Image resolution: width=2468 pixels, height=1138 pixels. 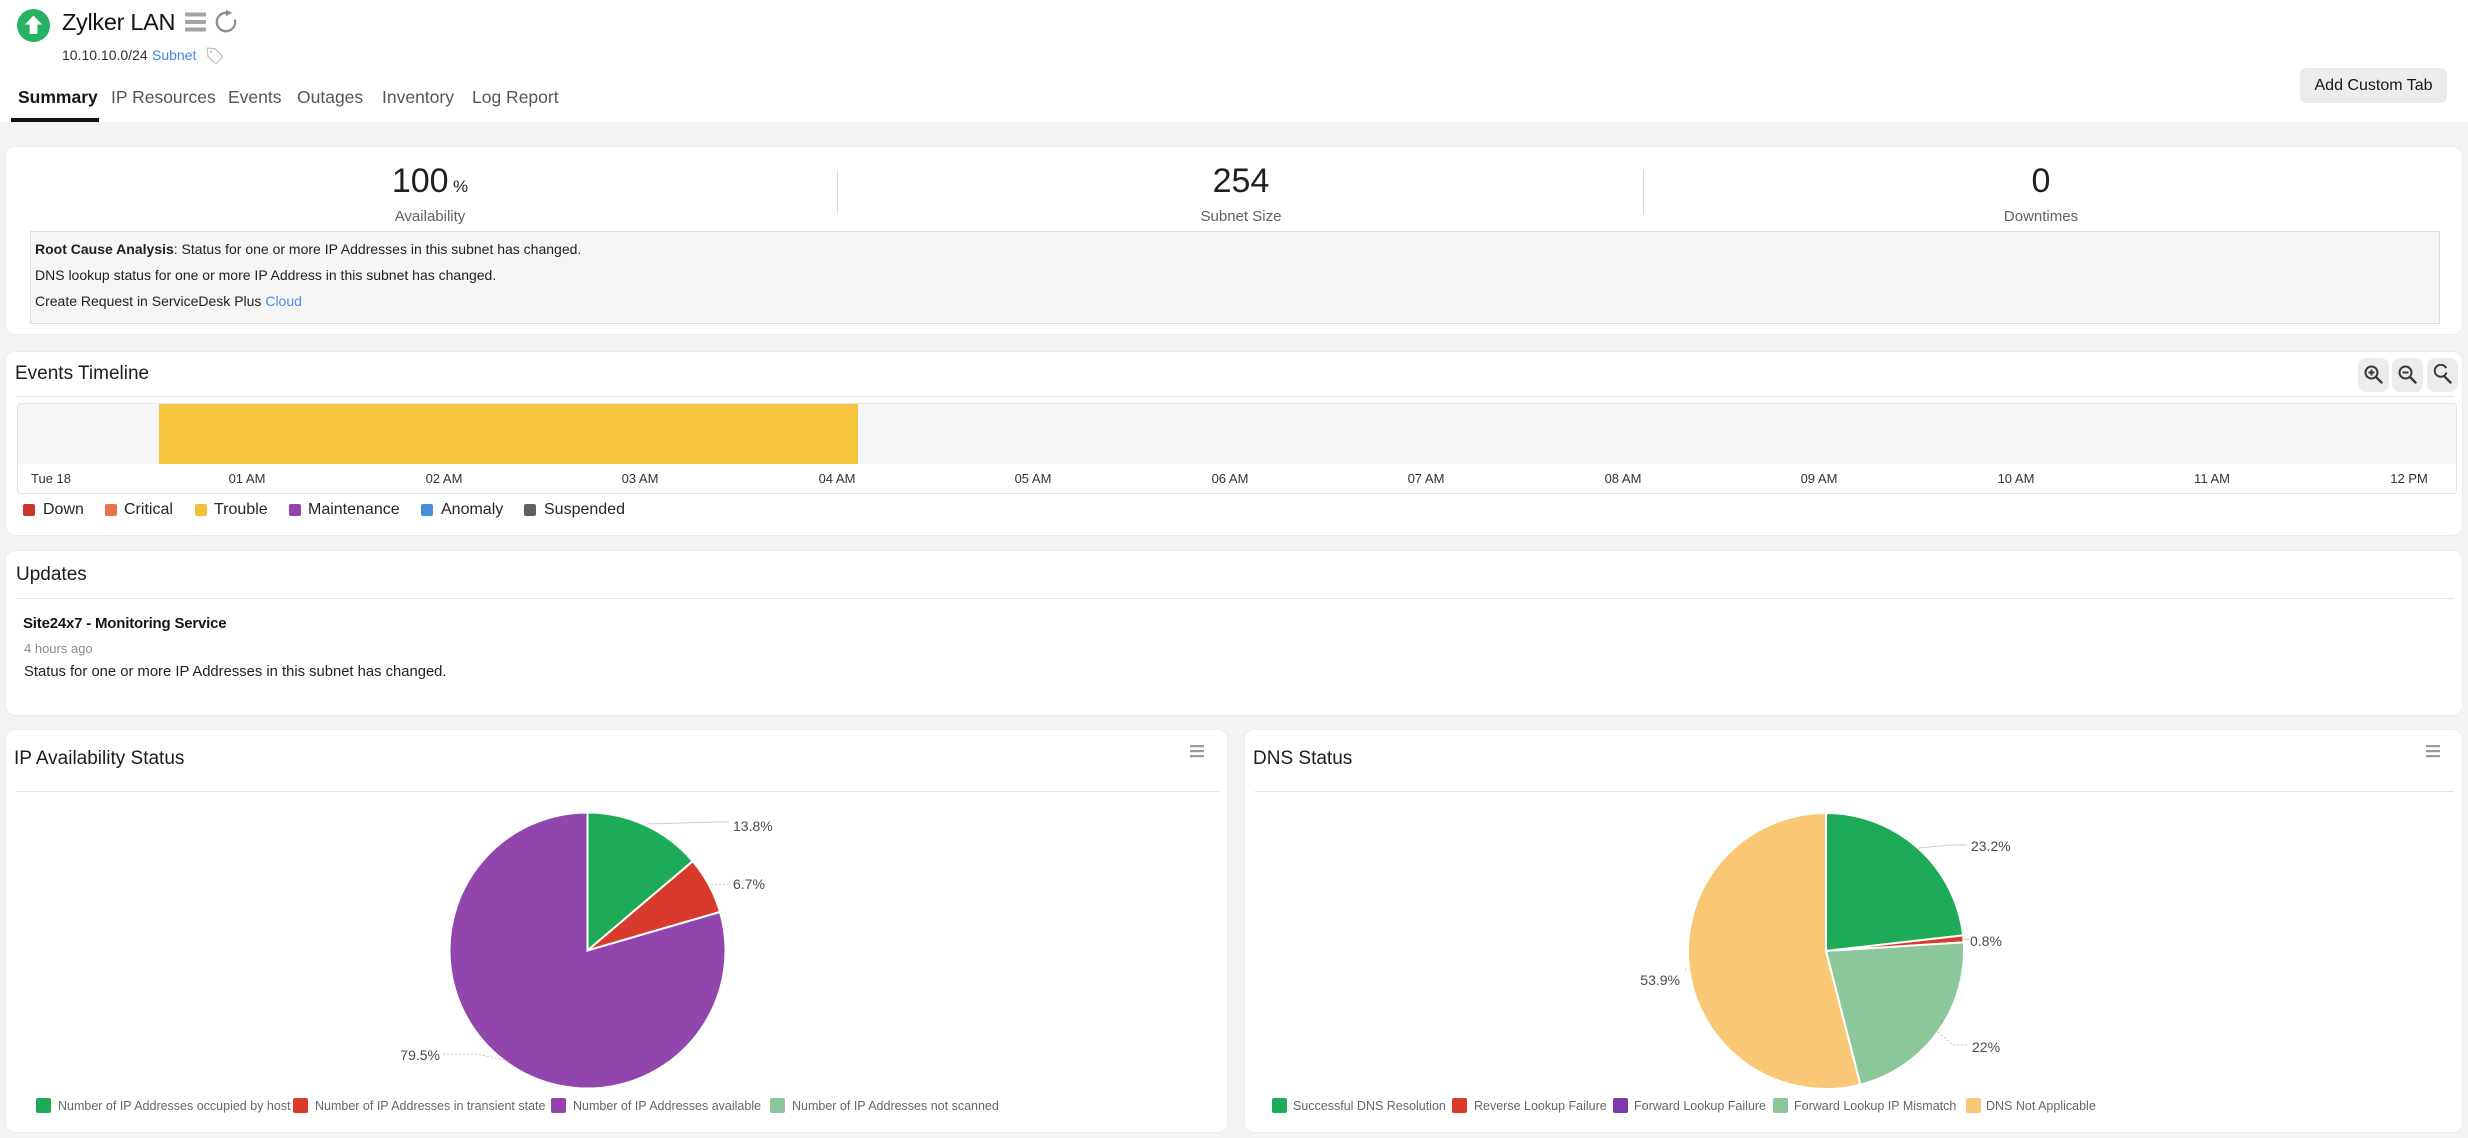 What do you see at coordinates (420, 1055) in the screenshot?
I see `svg-text: 79.5%` at bounding box center [420, 1055].